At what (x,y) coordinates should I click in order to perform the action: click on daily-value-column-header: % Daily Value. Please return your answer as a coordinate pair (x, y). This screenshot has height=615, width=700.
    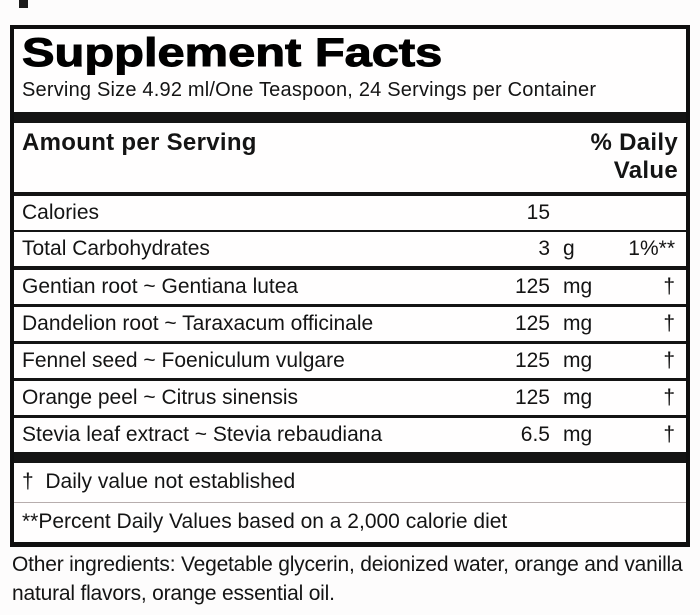
    Looking at the image, I should click on (634, 157).